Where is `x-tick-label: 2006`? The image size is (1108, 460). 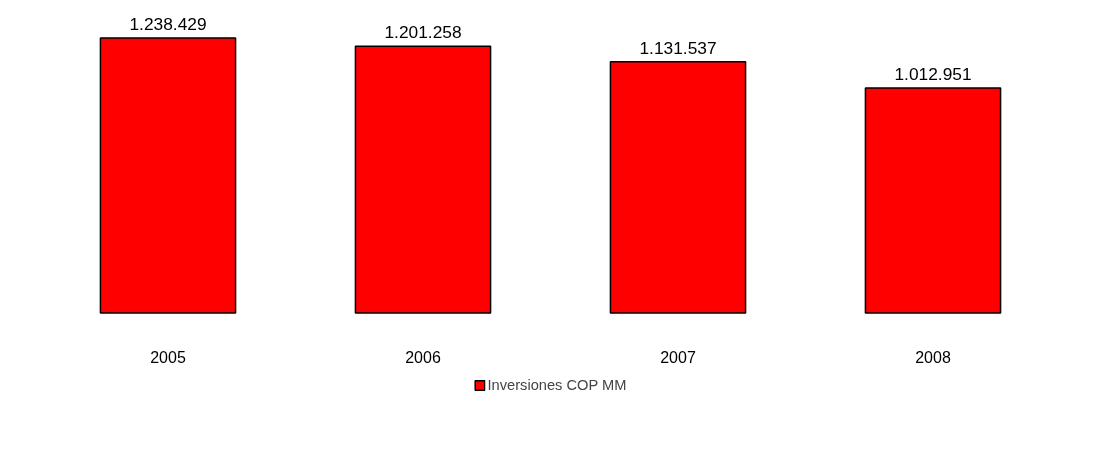
x-tick-label: 2006 is located at coordinates (423, 357).